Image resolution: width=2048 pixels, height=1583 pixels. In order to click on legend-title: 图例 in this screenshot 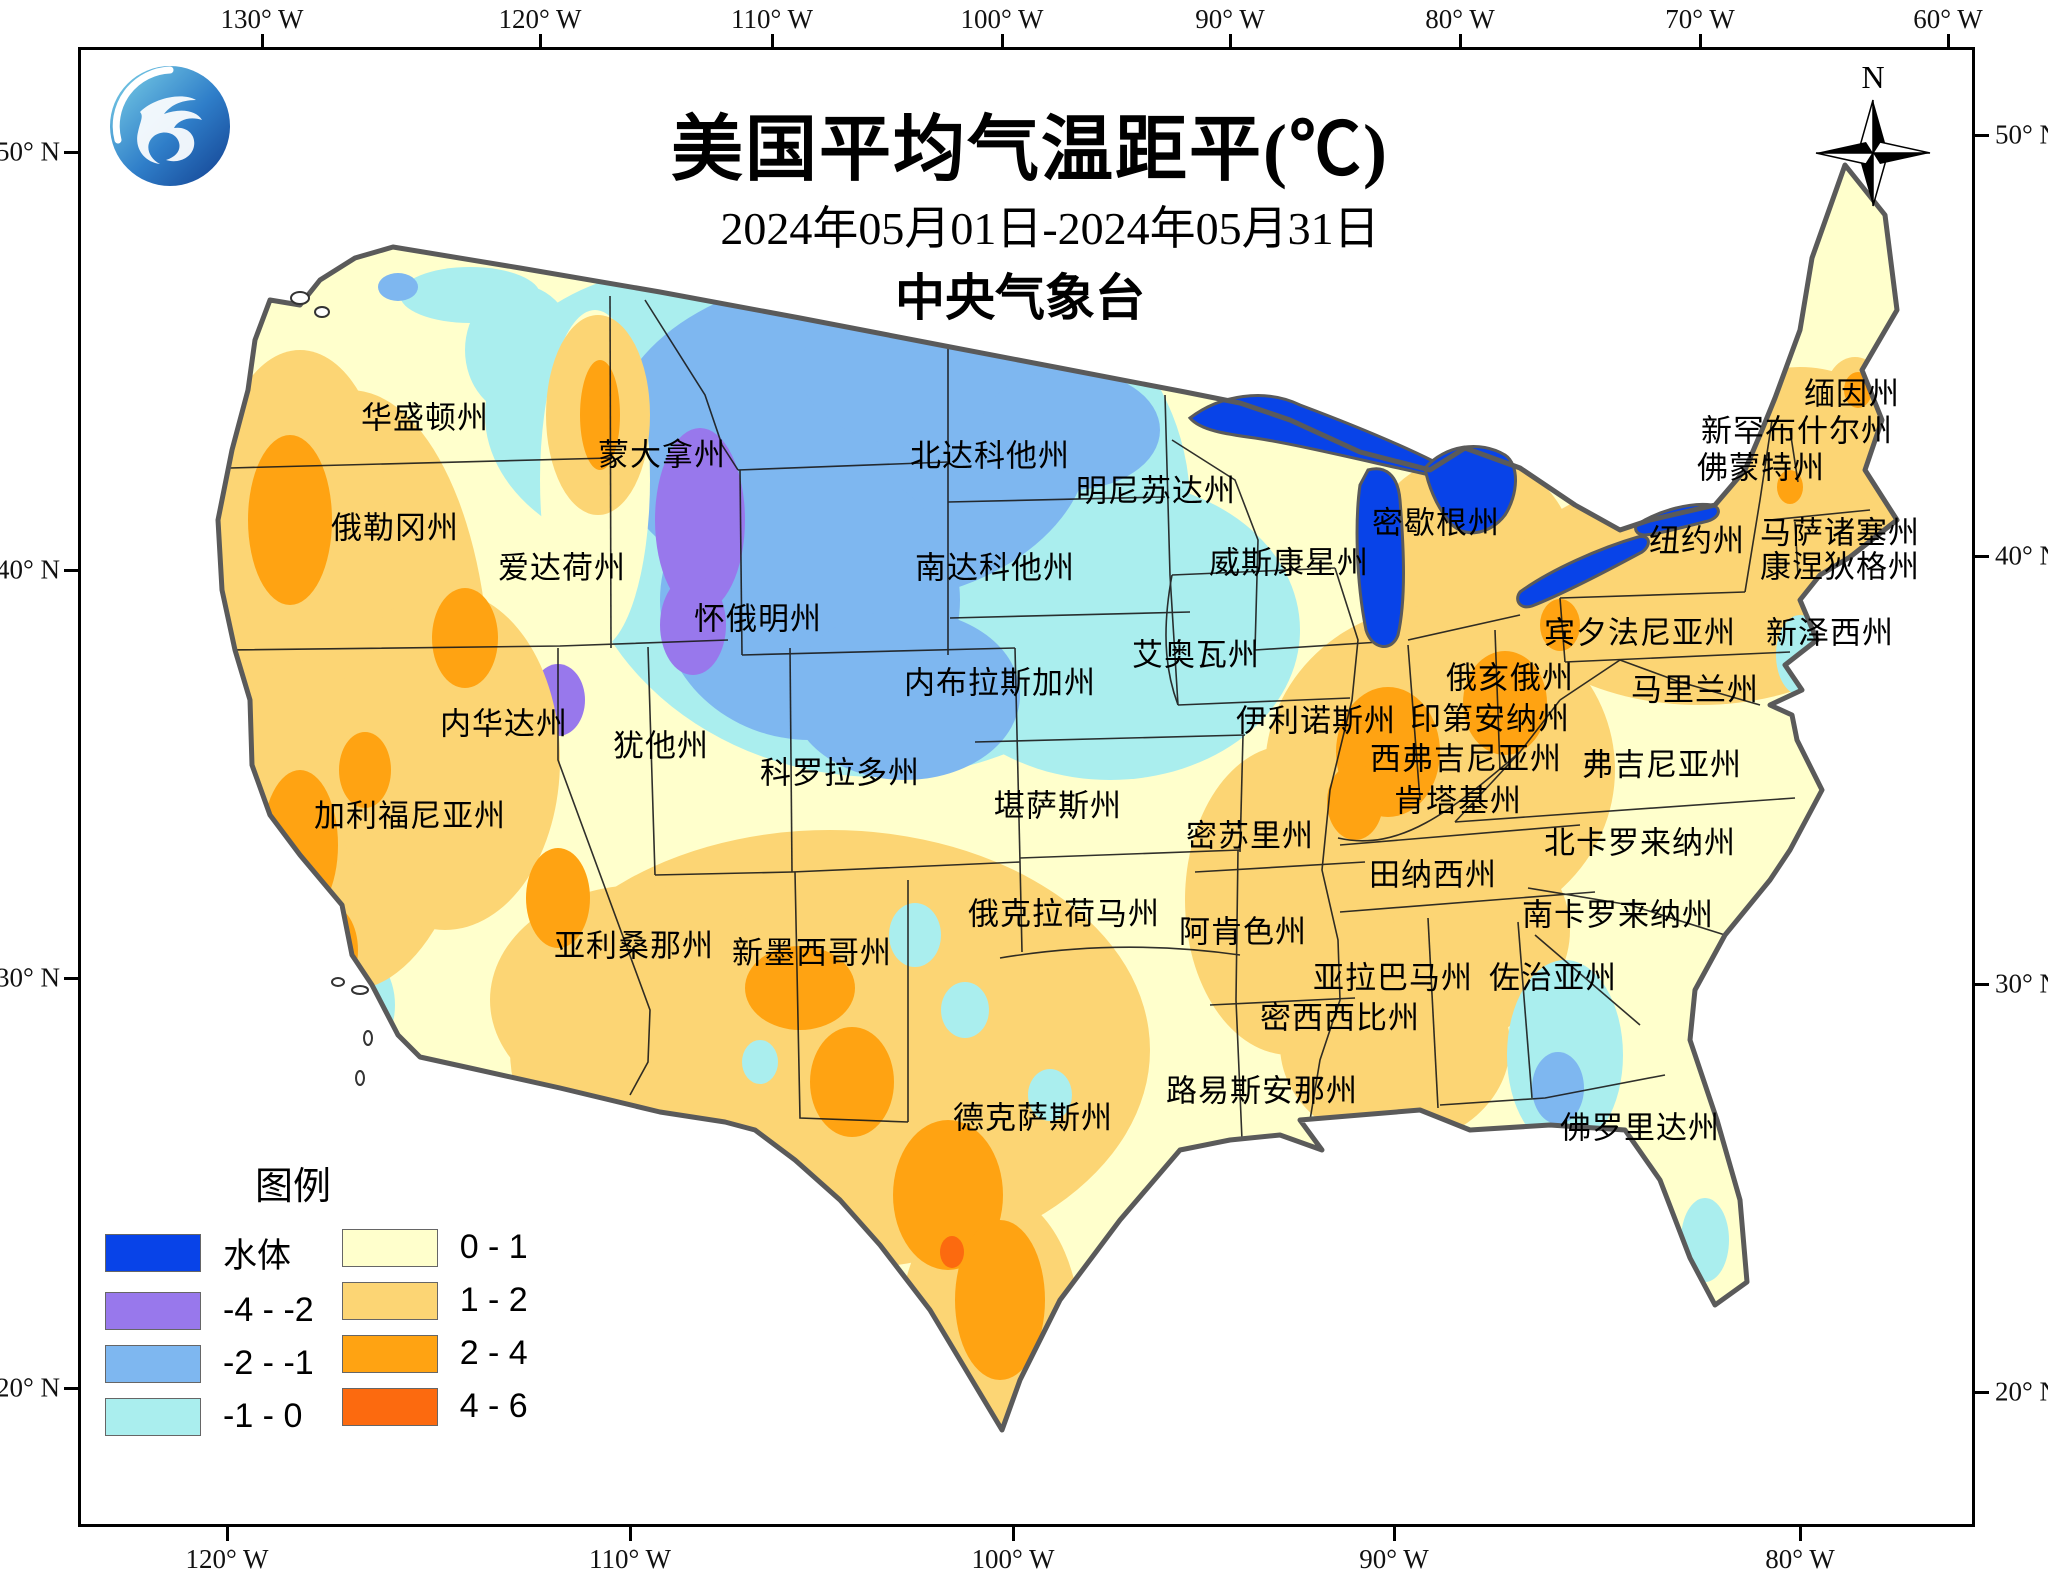, I will do `click(293, 1187)`.